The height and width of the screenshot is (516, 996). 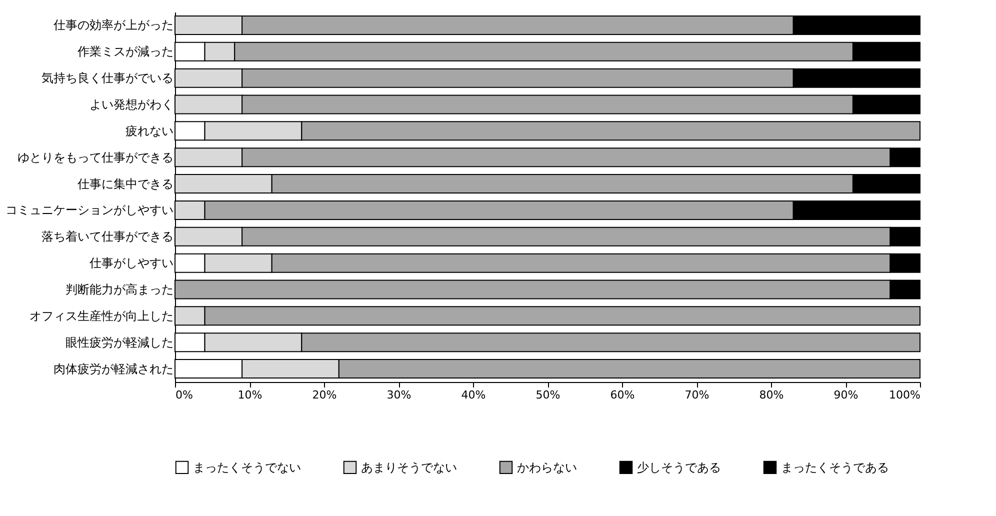 I want to click on y-tick-label: 肉体疲労が軽減された, so click(x=114, y=369).